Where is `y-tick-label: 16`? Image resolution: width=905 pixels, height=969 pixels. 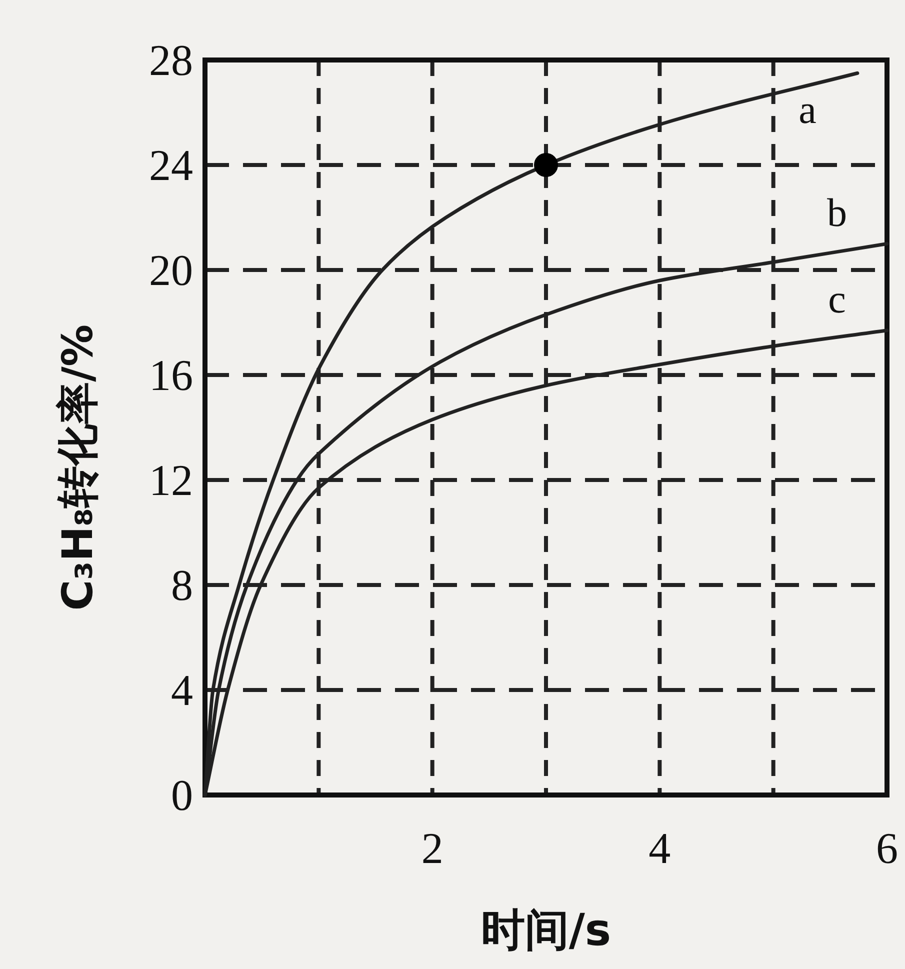 y-tick-label: 16 is located at coordinates (171, 375).